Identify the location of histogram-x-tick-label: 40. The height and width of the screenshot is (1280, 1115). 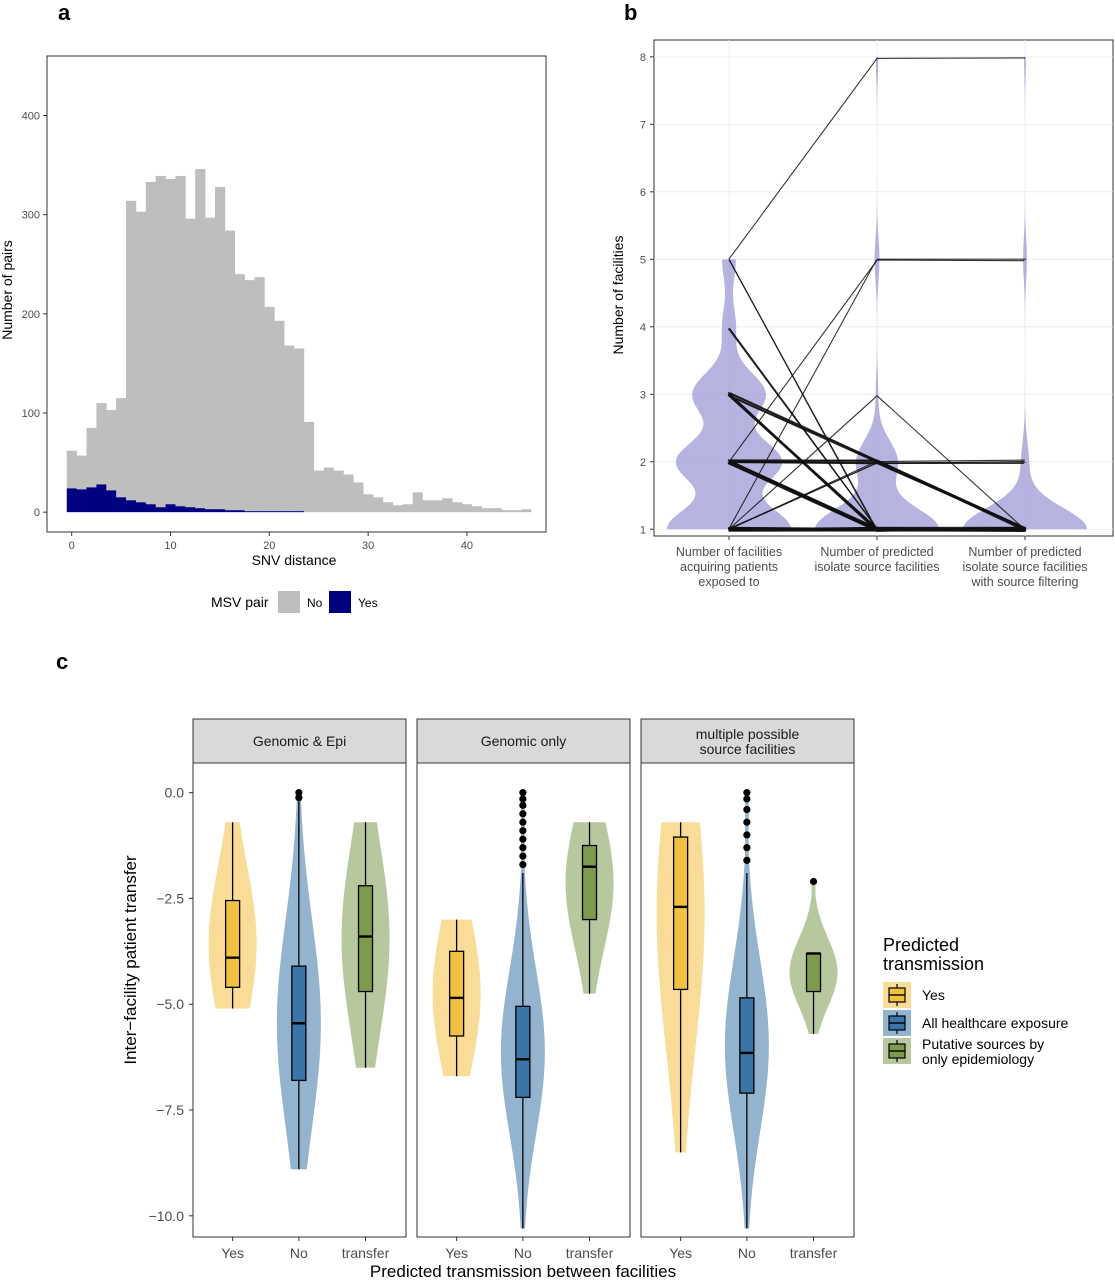
(467, 546).